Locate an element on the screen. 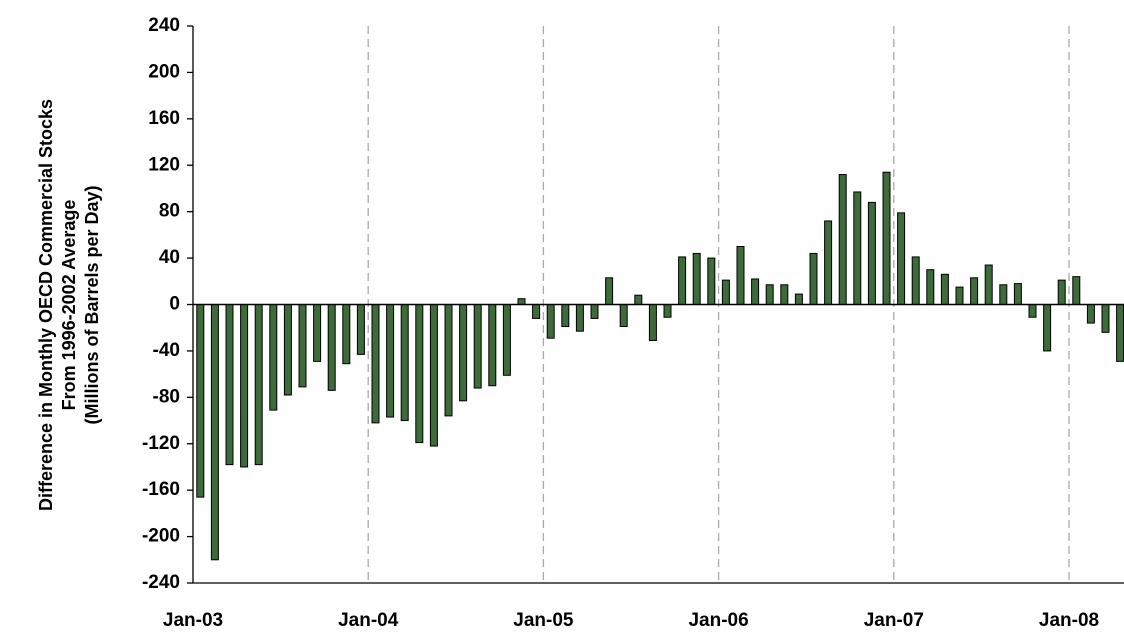  y-tick-label: 40 is located at coordinates (169, 257).